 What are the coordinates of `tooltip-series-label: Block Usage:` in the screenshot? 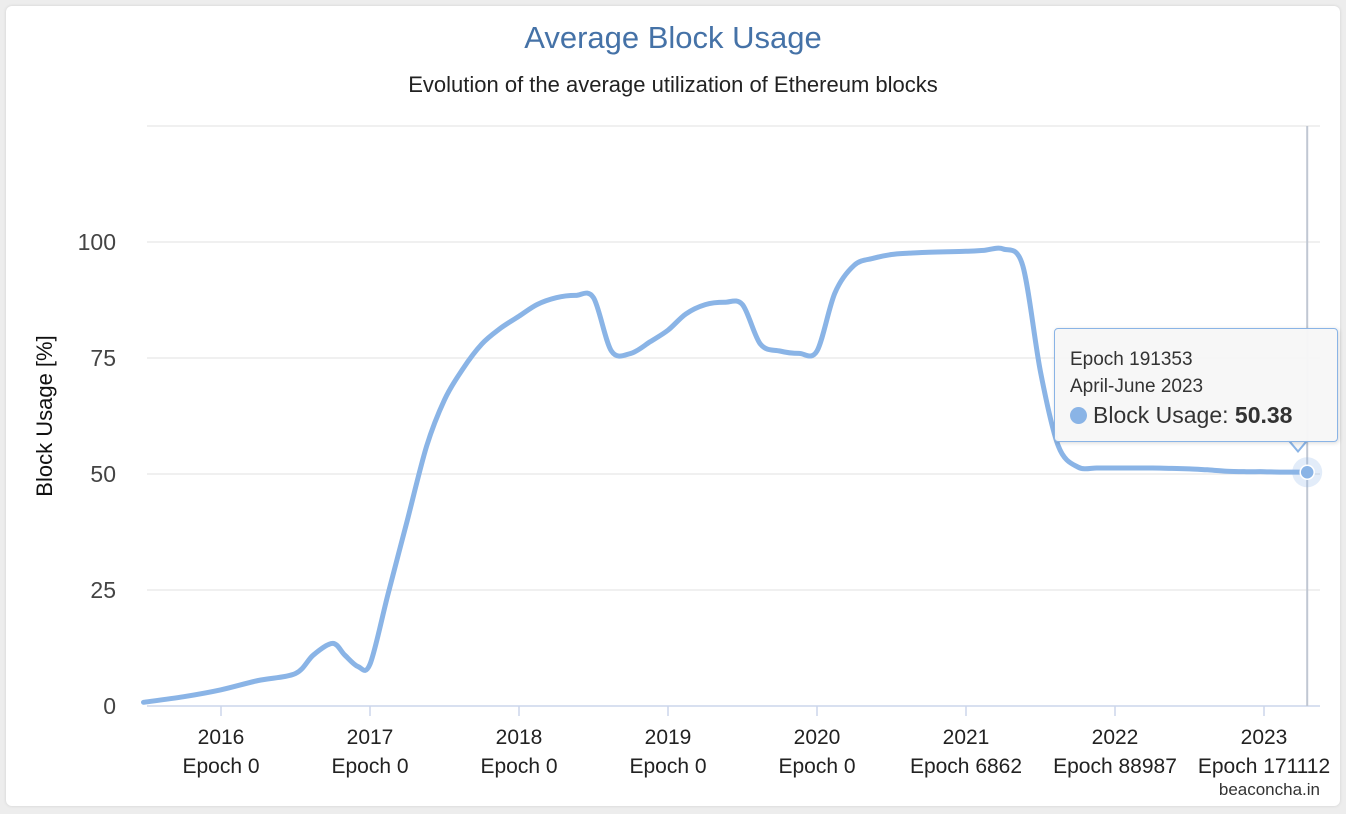 It's located at (1164, 415).